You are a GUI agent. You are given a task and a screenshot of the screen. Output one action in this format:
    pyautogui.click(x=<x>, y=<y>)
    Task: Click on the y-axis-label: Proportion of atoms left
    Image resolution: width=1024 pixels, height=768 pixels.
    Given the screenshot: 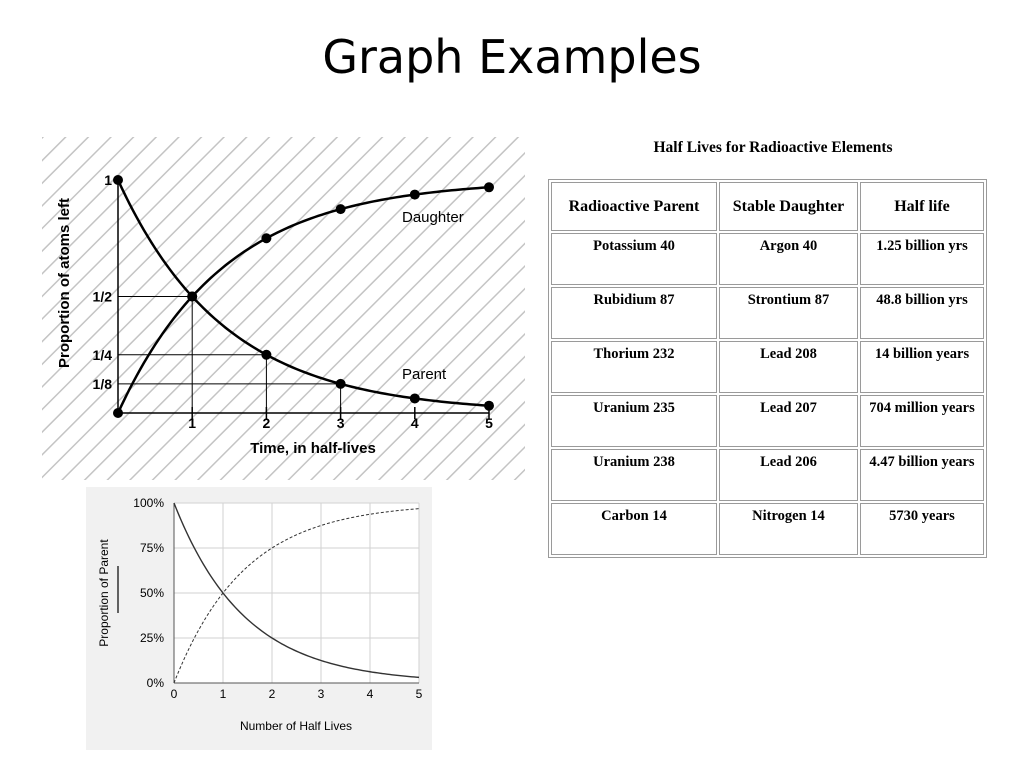 What is the action you would take?
    pyautogui.click(x=64, y=283)
    